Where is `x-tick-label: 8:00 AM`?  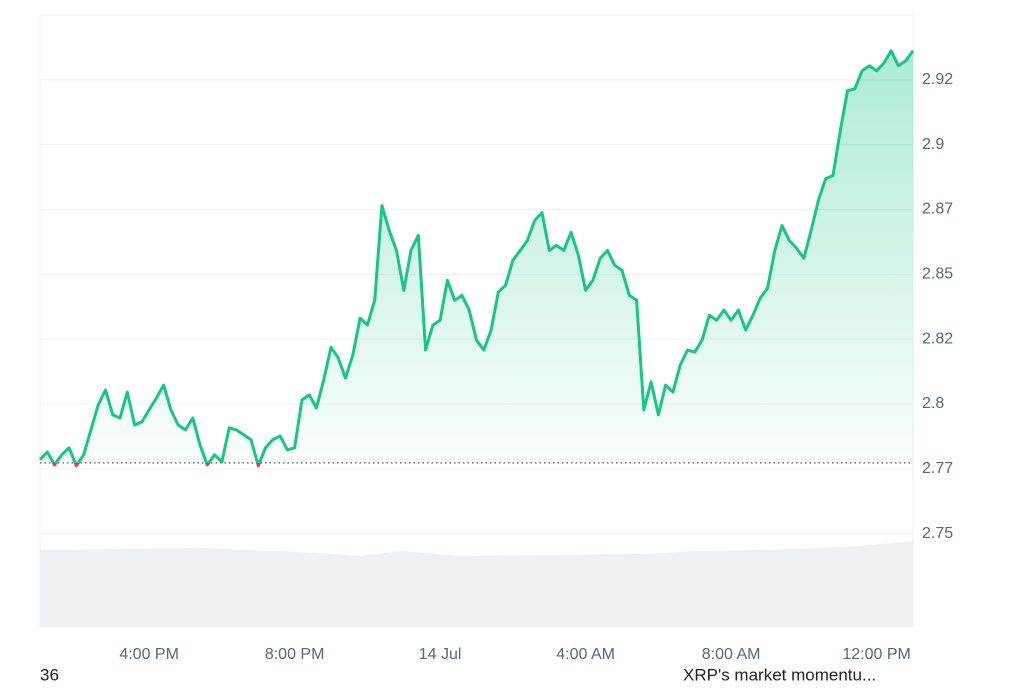 x-tick-label: 8:00 AM is located at coordinates (731, 654).